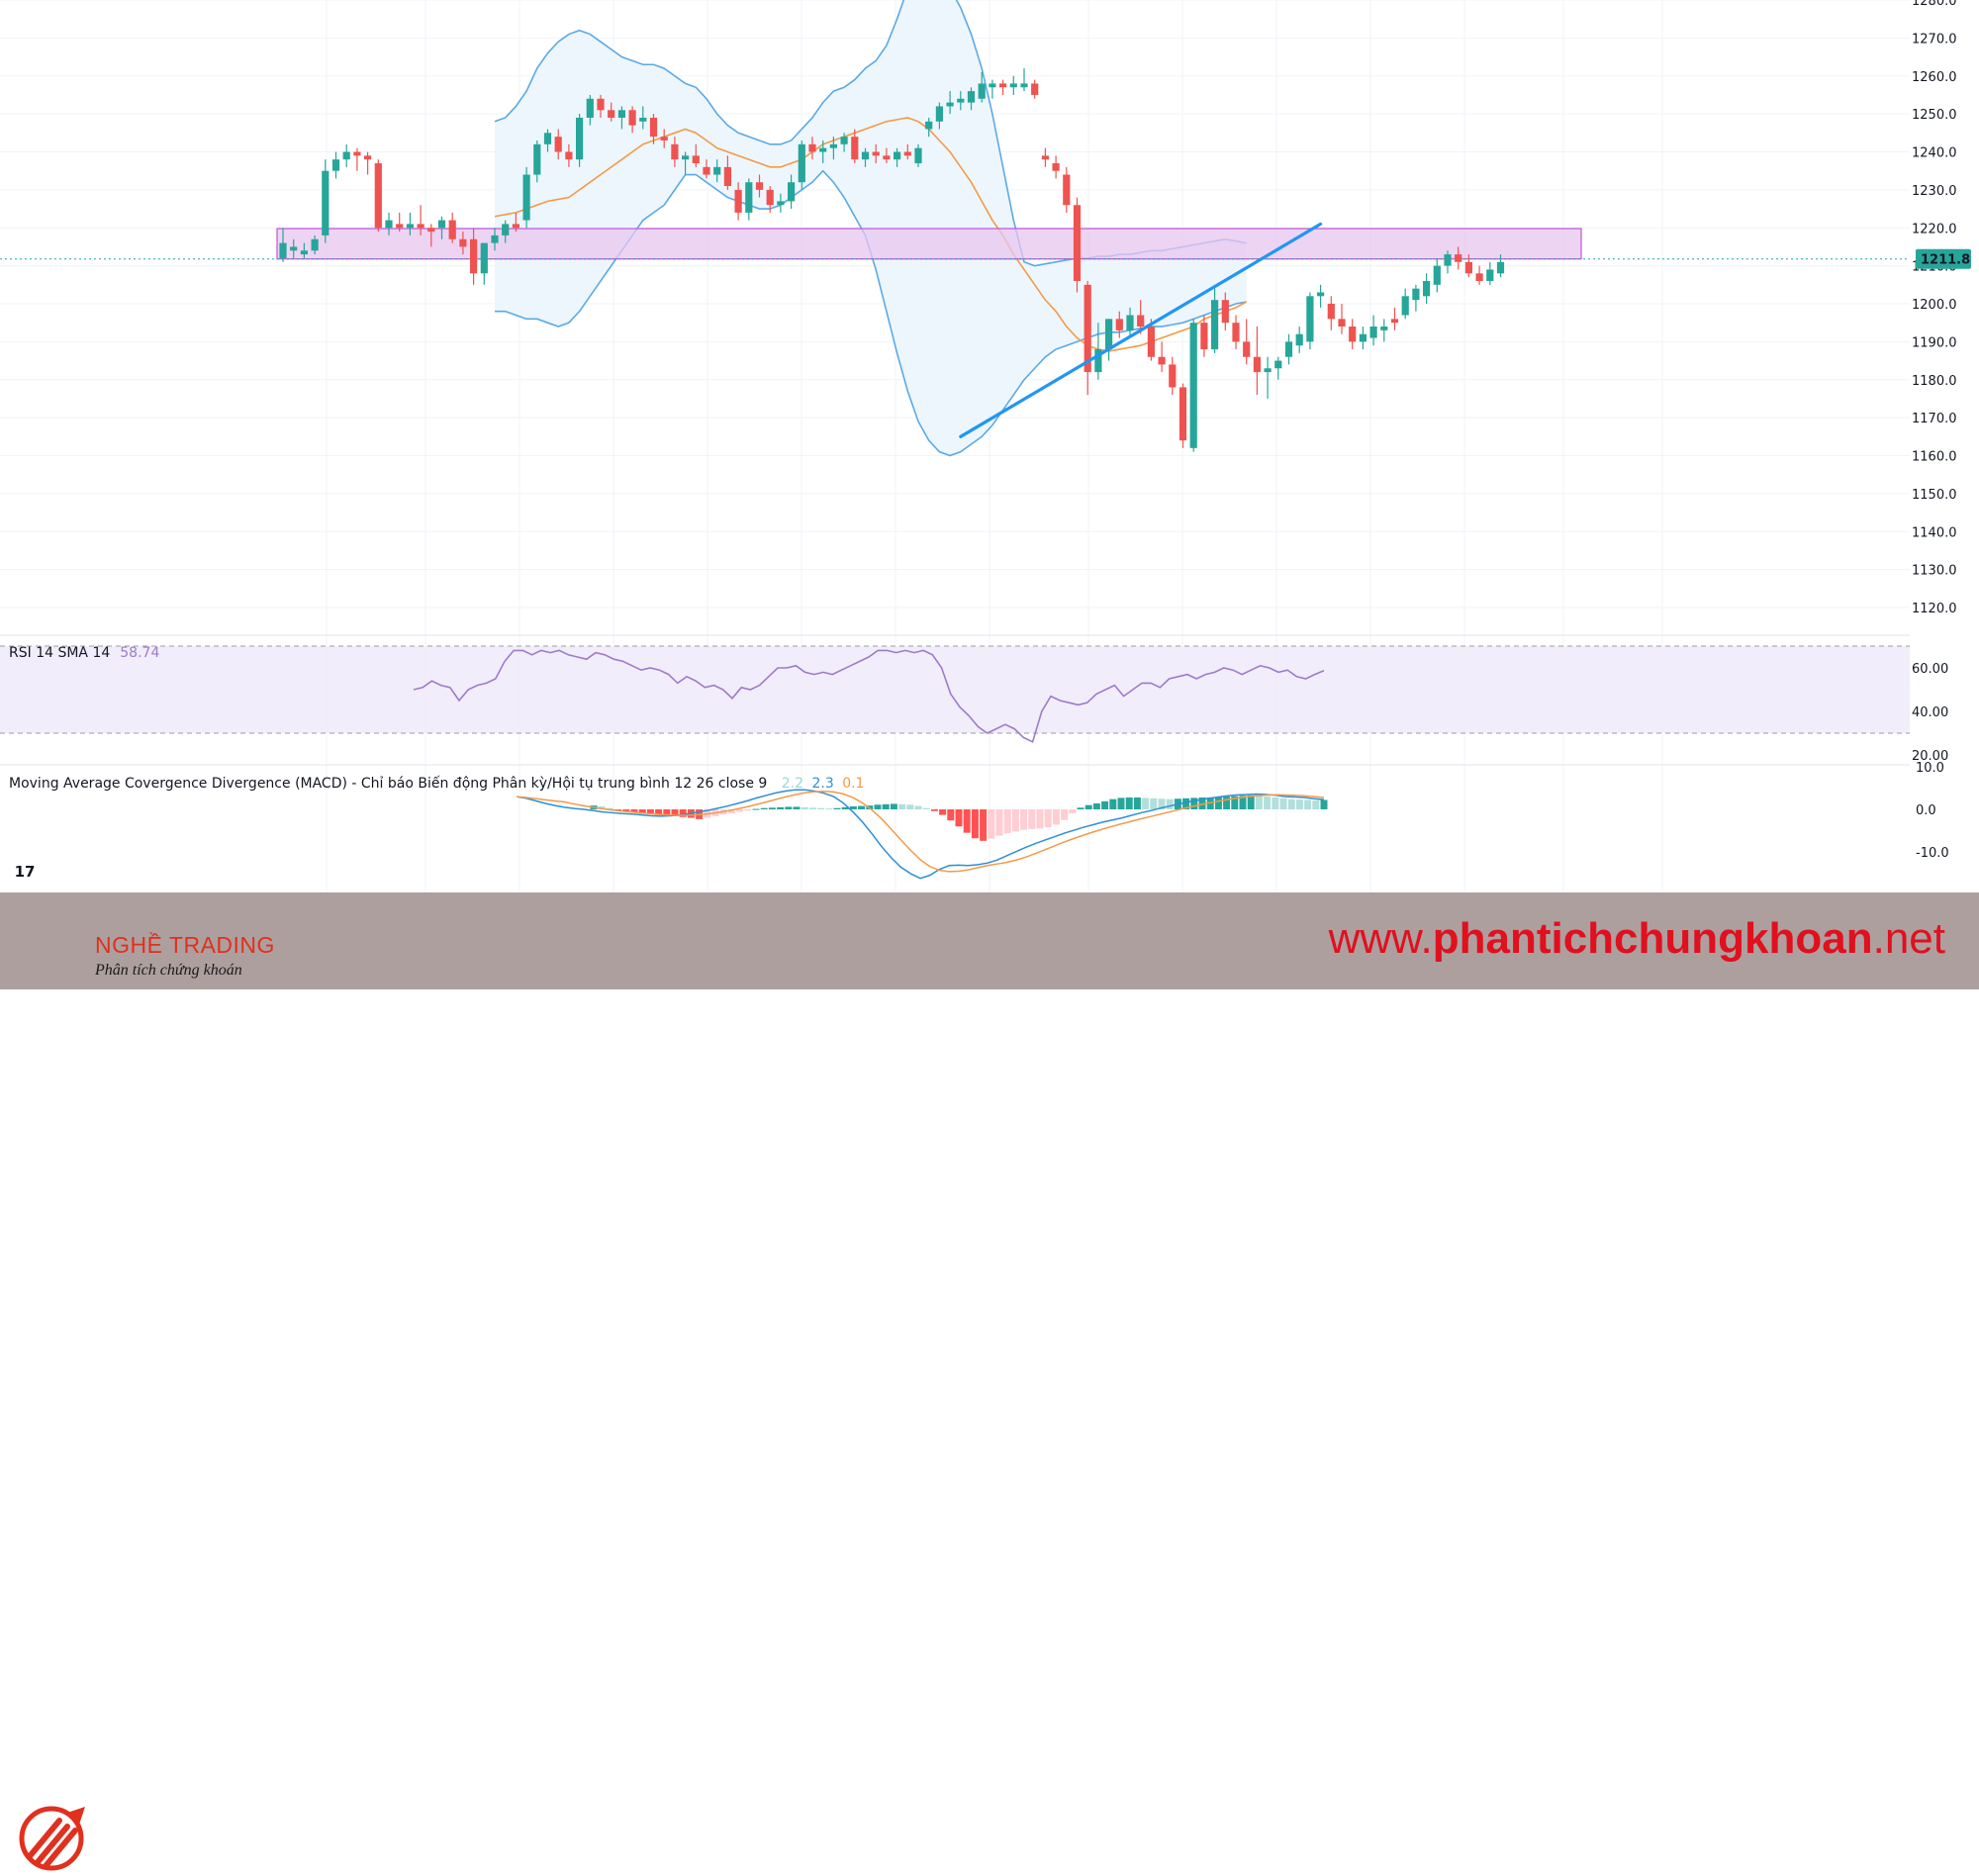 The image size is (1979, 1876). I want to click on uptrend-line, so click(1141, 330).